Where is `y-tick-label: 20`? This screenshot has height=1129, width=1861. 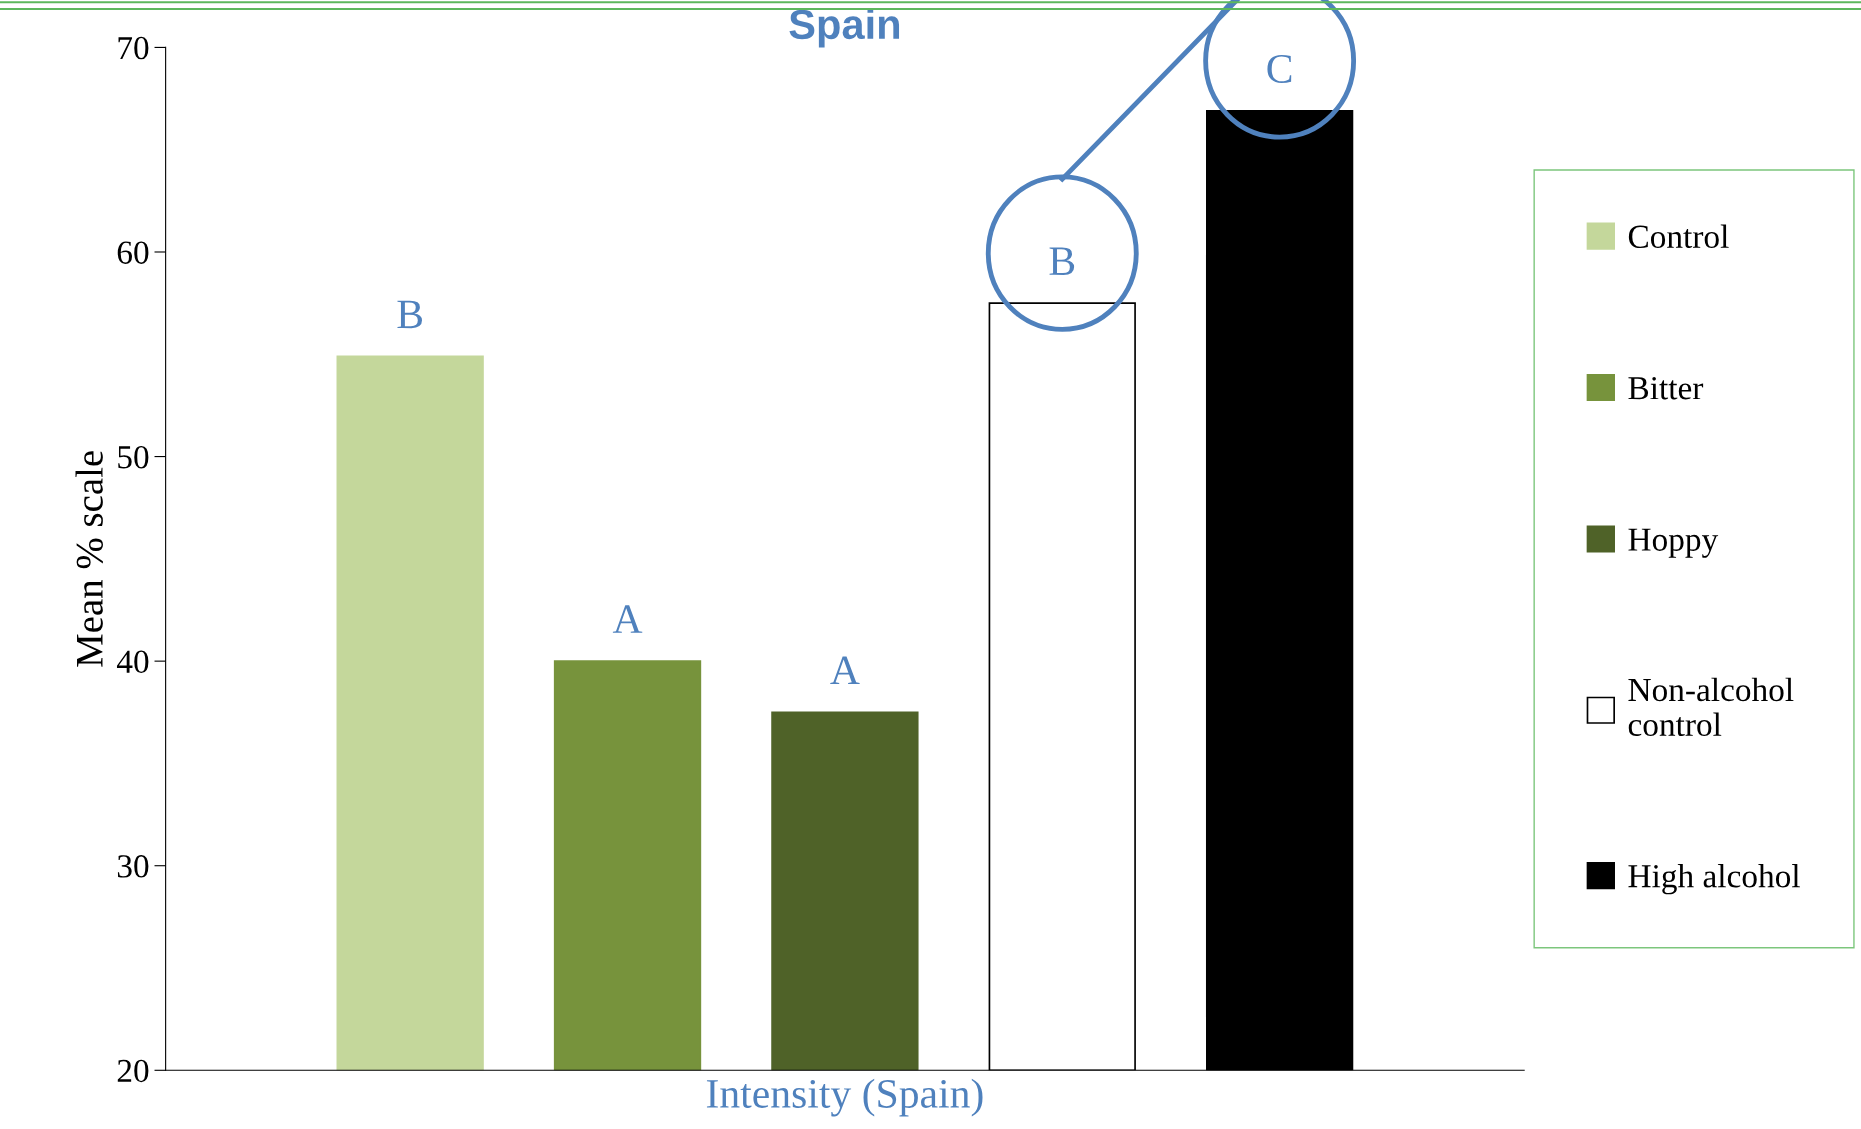
y-tick-label: 20 is located at coordinates (133, 1071).